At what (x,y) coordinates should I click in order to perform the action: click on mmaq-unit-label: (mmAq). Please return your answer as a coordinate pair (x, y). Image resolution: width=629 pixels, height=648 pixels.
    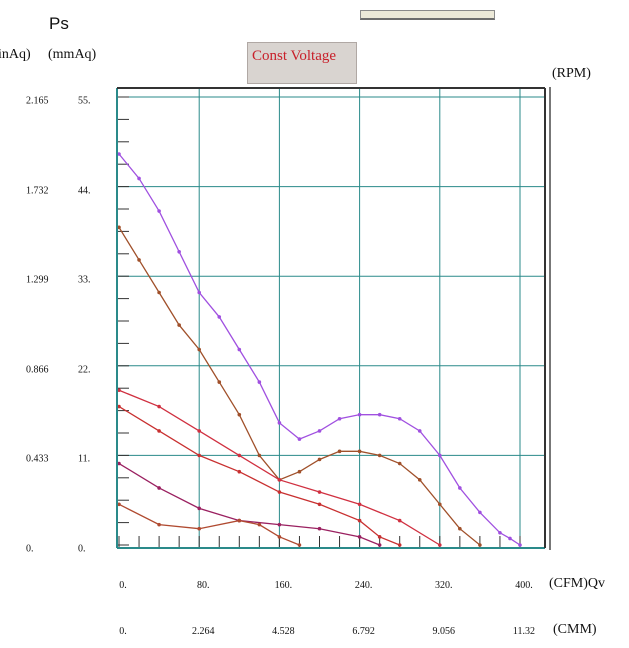
    Looking at the image, I should click on (72, 54).